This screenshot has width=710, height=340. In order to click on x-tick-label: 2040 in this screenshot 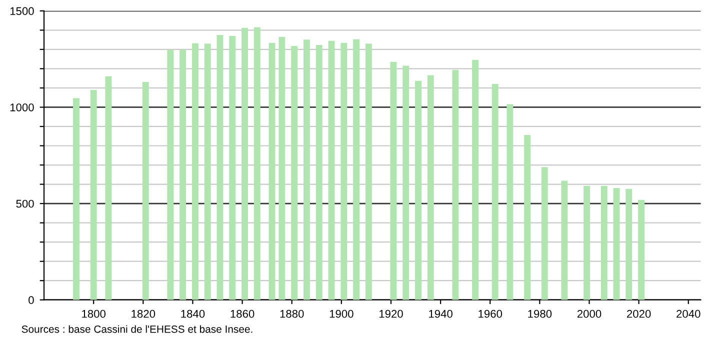, I will do `click(688, 314)`.